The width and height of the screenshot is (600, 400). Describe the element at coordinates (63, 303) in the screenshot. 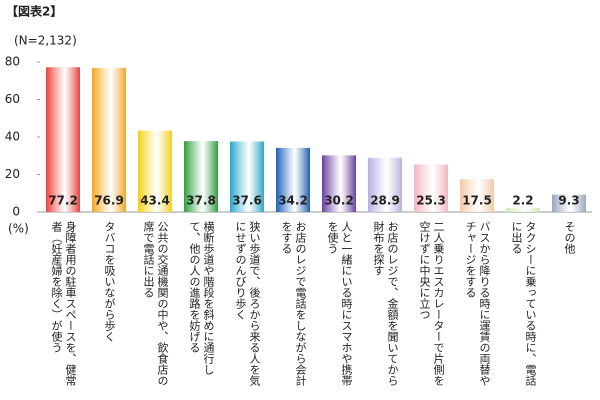

I see `x-tick-label: 身障者用の駐車スペースを、健常者（妊産婦を除く）が使う` at that location.